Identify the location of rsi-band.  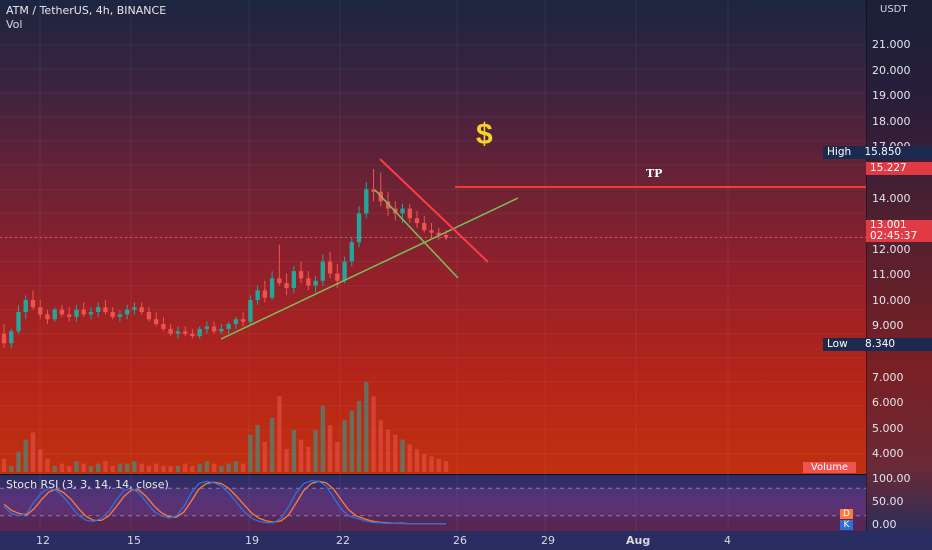
(433, 502).